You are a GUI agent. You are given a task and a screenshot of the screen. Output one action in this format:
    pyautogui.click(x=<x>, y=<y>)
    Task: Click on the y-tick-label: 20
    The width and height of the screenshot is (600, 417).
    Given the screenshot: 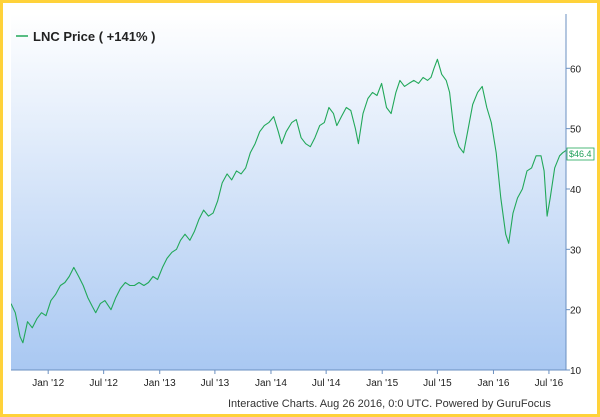 What is the action you would take?
    pyautogui.click(x=576, y=311)
    